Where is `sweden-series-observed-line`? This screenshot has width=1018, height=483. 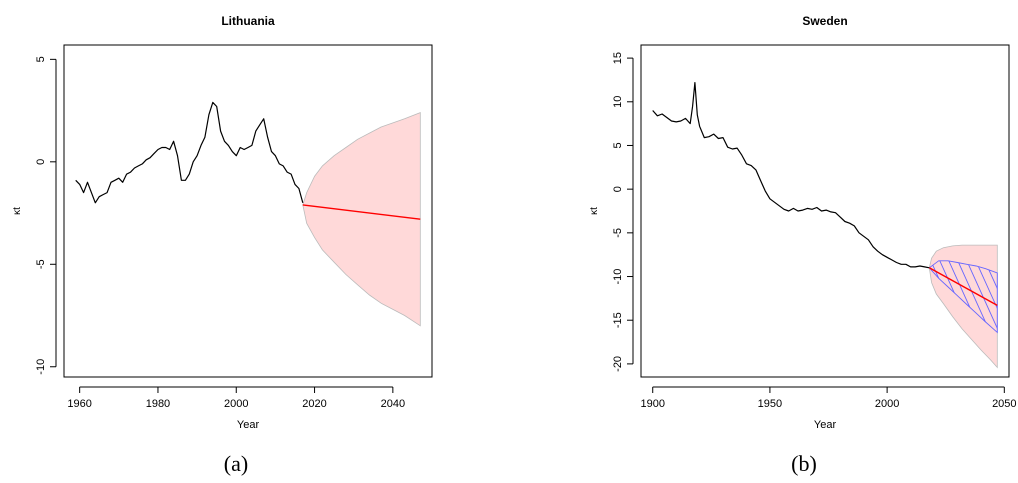
sweden-series-observed-line is located at coordinates (791, 175).